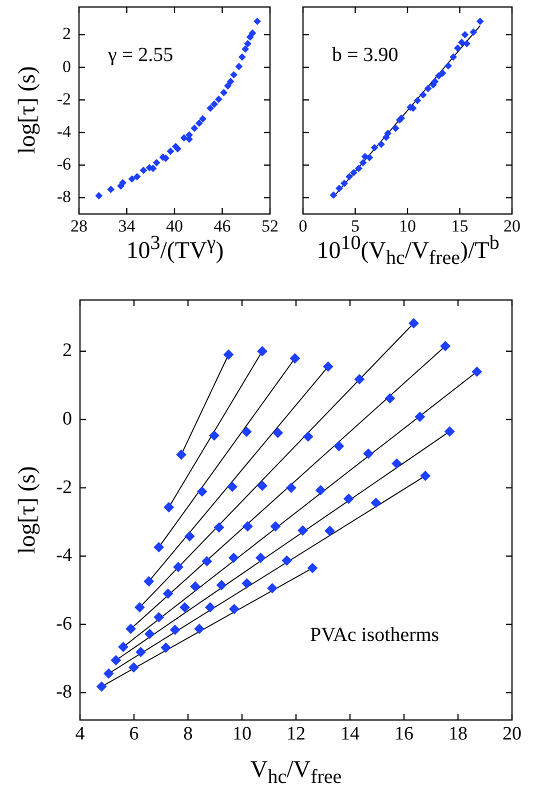 The image size is (535, 792). Describe the element at coordinates (512, 733) in the screenshot. I see `x-tick-label: 20` at that location.